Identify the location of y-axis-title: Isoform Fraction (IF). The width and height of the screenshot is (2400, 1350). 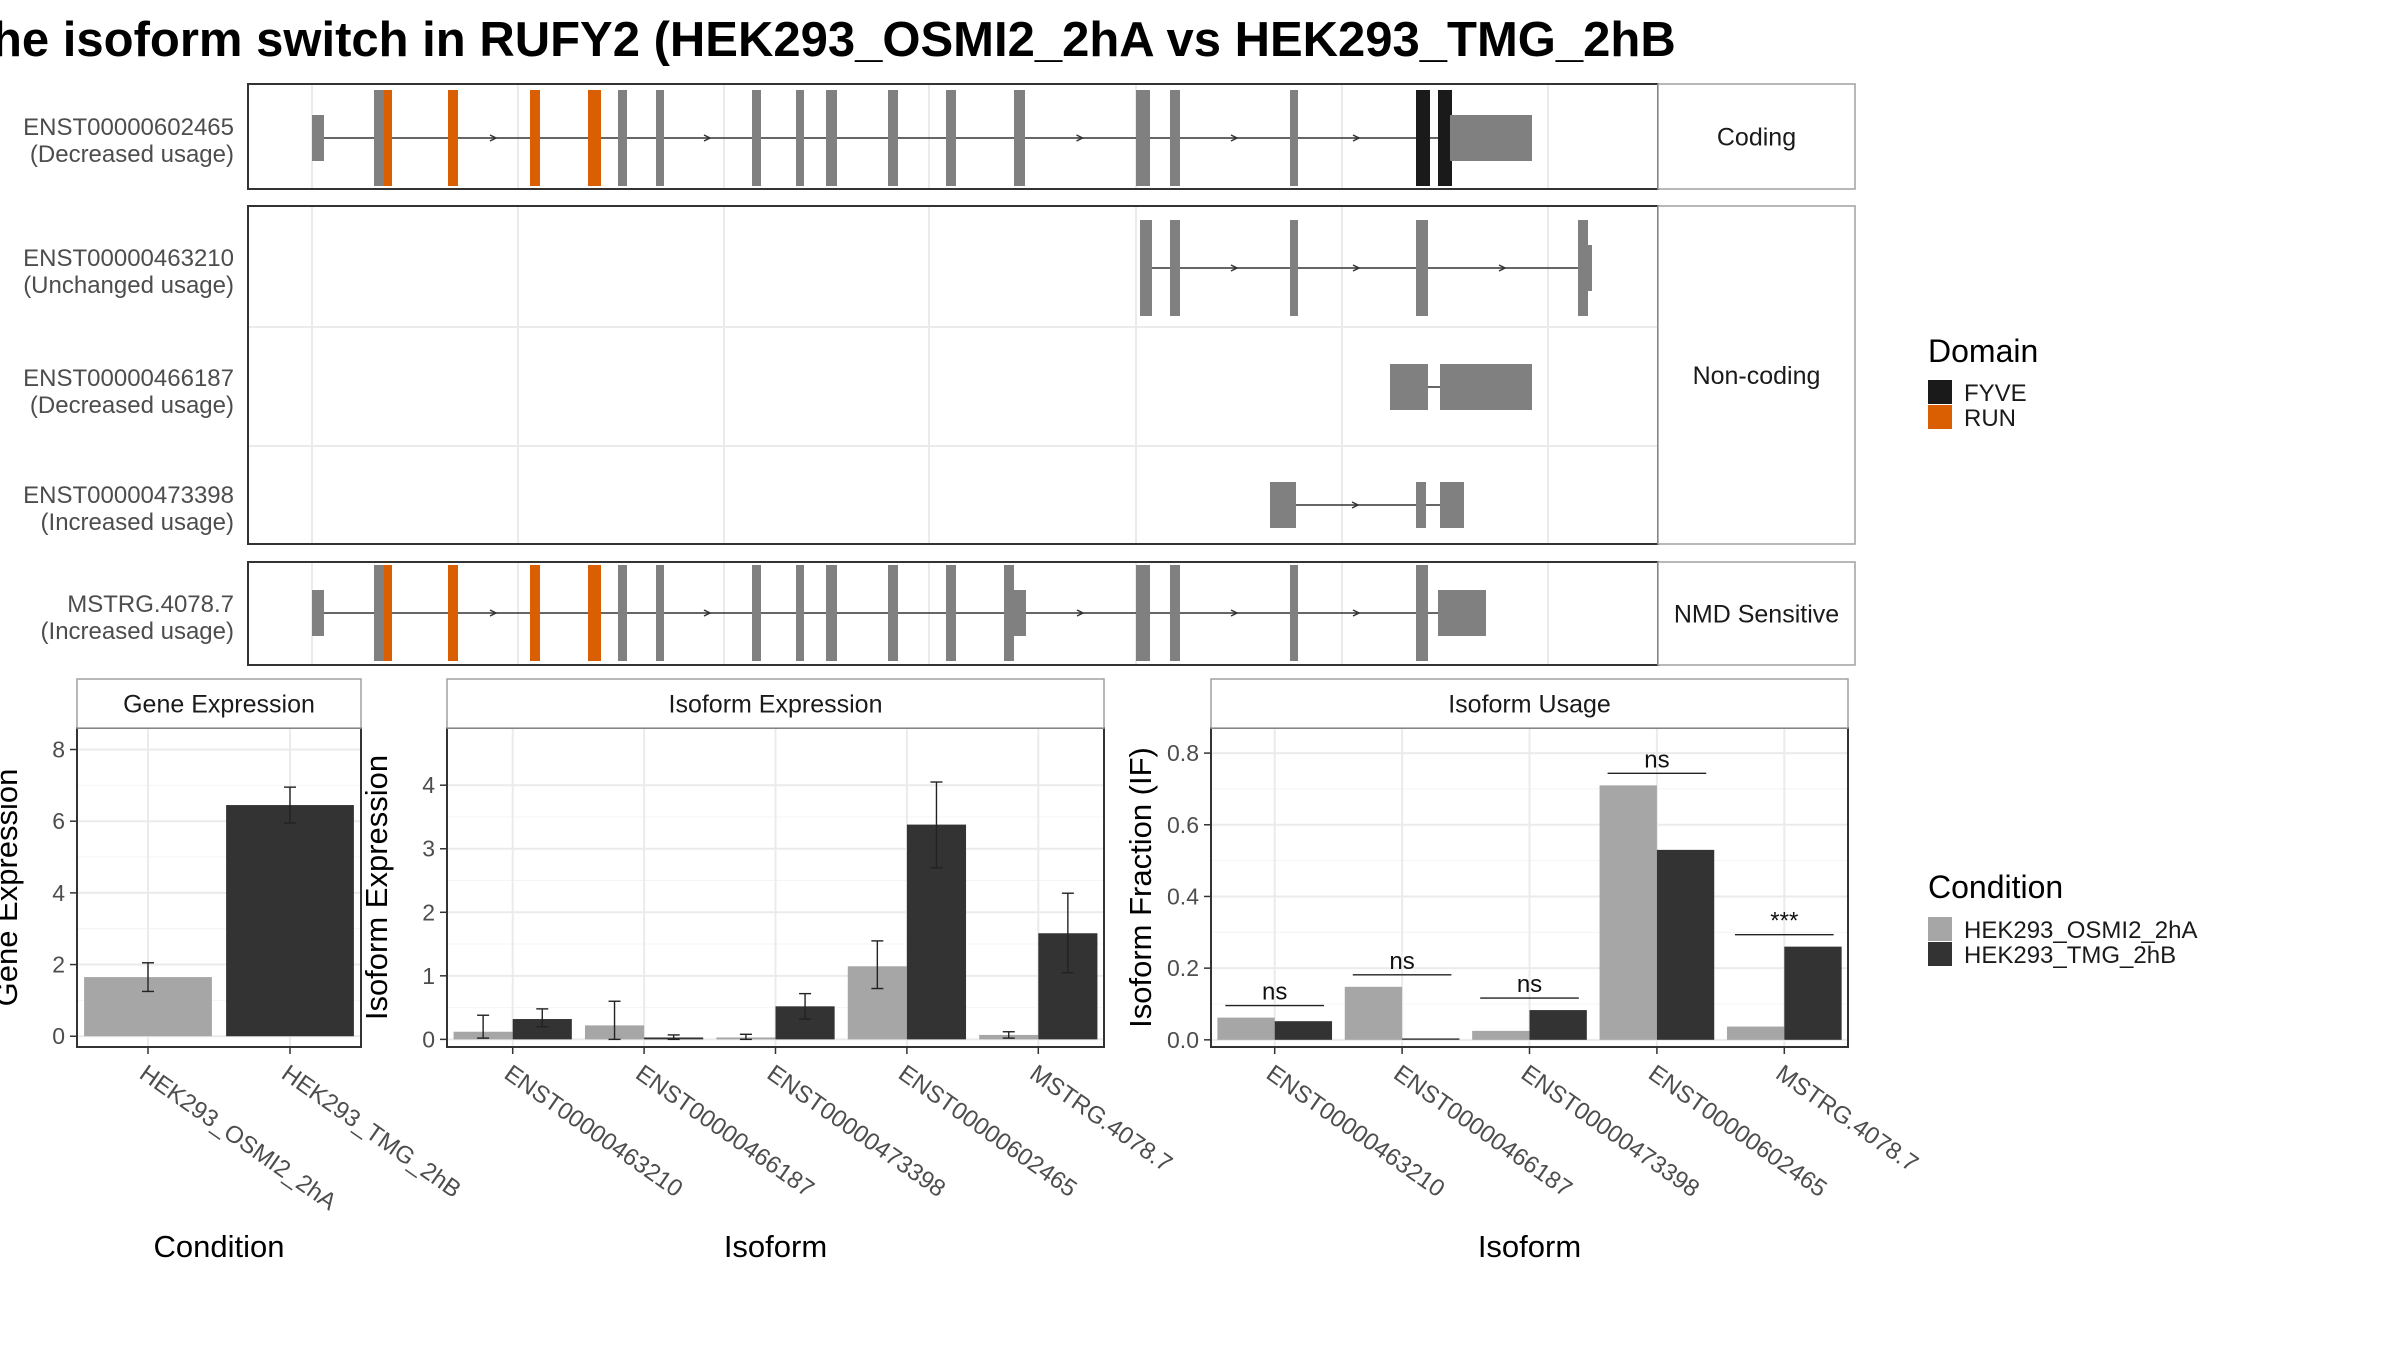
(1140, 887).